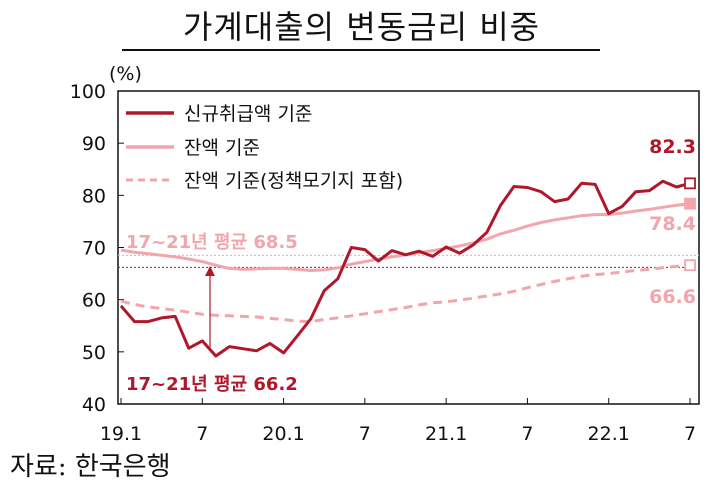 The height and width of the screenshot is (499, 723). What do you see at coordinates (264, 147) in the screenshot?
I see `legend: 신규취급액 기준 잔액 기준 잔액 기준(정책모기지 포함)` at bounding box center [264, 147].